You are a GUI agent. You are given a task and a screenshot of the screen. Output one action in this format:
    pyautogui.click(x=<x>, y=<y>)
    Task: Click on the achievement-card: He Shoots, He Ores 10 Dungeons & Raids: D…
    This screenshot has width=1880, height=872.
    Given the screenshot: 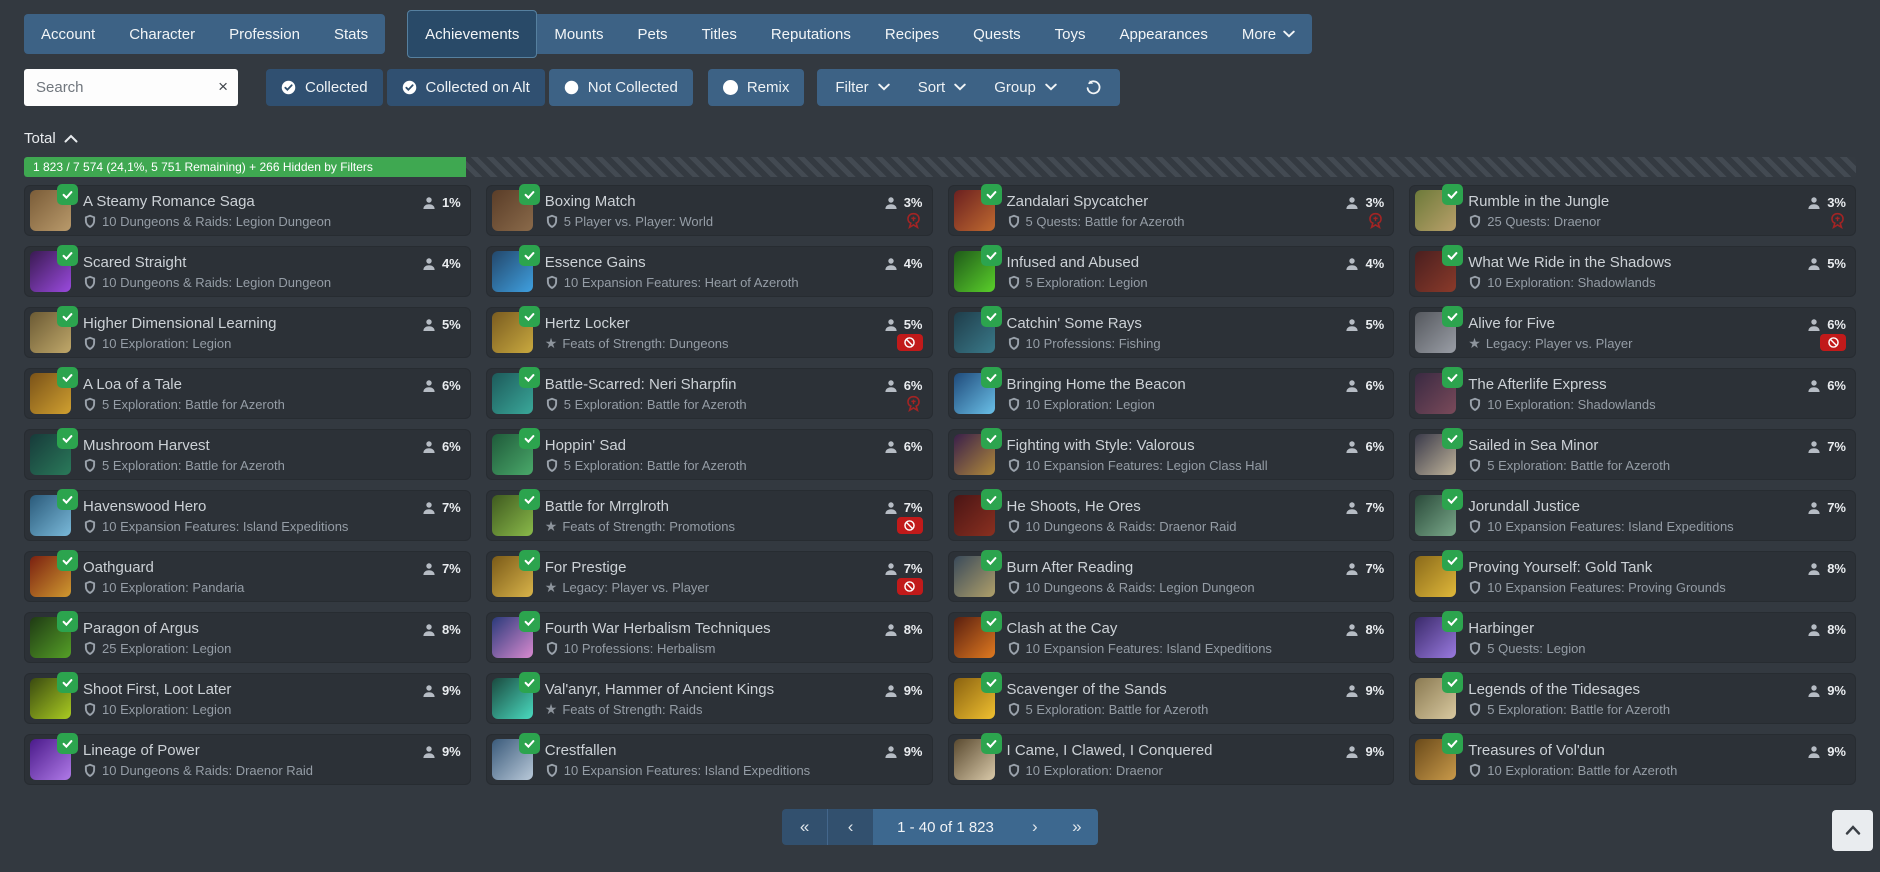 What is the action you would take?
    pyautogui.click(x=1171, y=515)
    